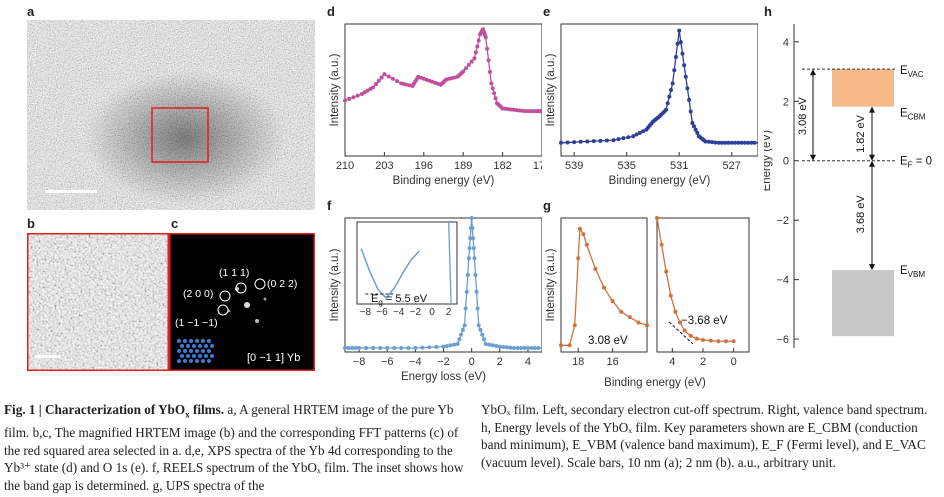 The width and height of the screenshot is (944, 497). Describe the element at coordinates (734, 362) in the screenshot. I see `x-tick-label: 0` at that location.